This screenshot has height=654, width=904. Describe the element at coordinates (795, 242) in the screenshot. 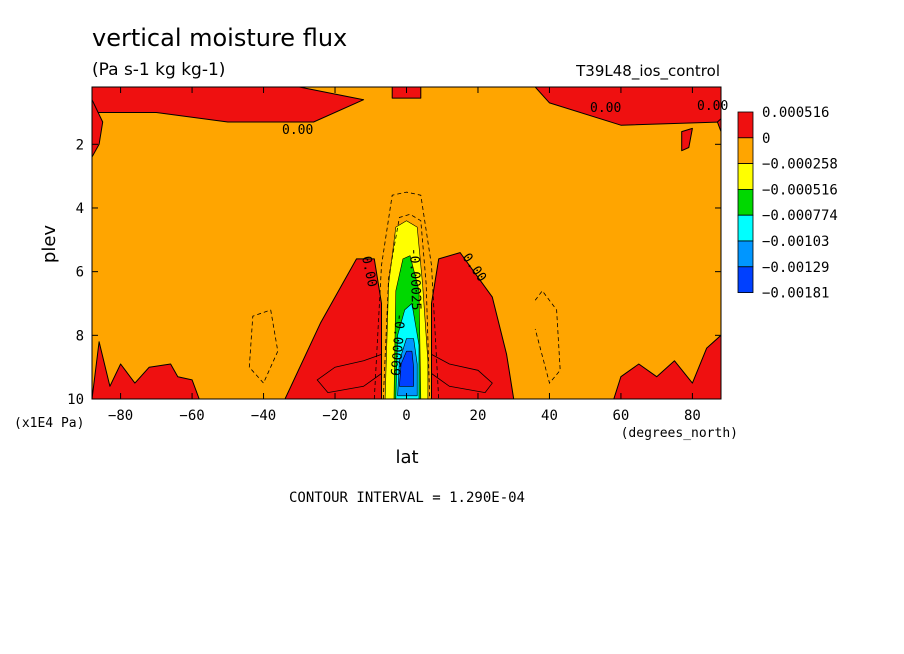

I see `colorbar-label: −0.00103` at that location.